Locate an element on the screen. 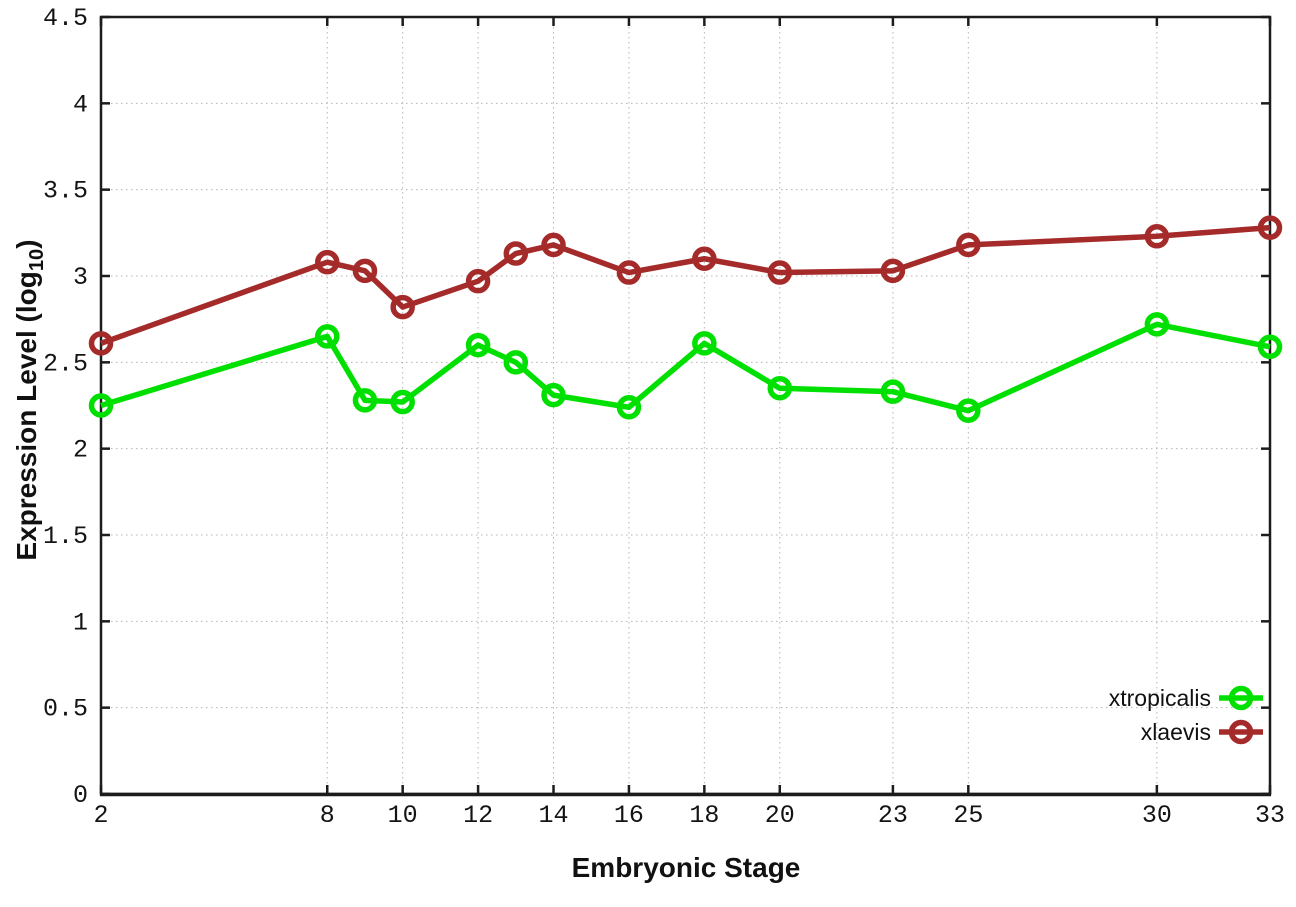 The height and width of the screenshot is (907, 1296). y-axis-title: Expression Level (log10) is located at coordinates (30, 399).